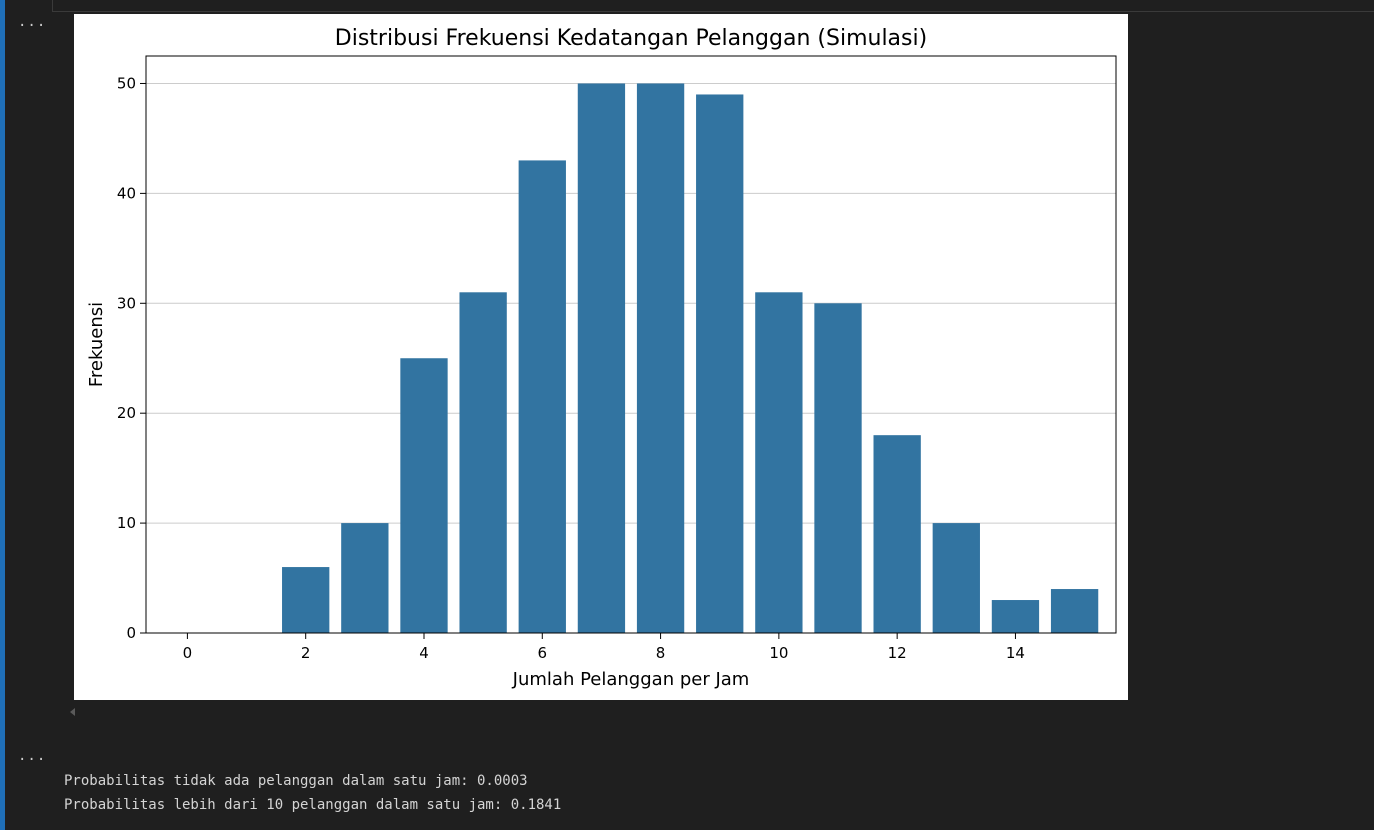 The image size is (1374, 830). Describe the element at coordinates (2, 415) in the screenshot. I see `cell-focus-bar` at that location.